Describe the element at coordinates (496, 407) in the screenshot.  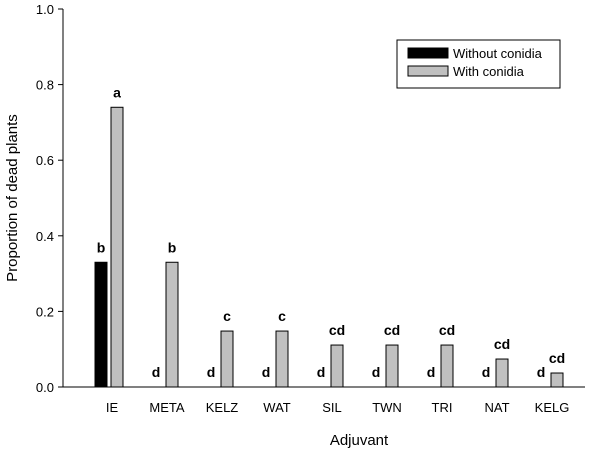
I see `x-tick-label: NAT` at that location.